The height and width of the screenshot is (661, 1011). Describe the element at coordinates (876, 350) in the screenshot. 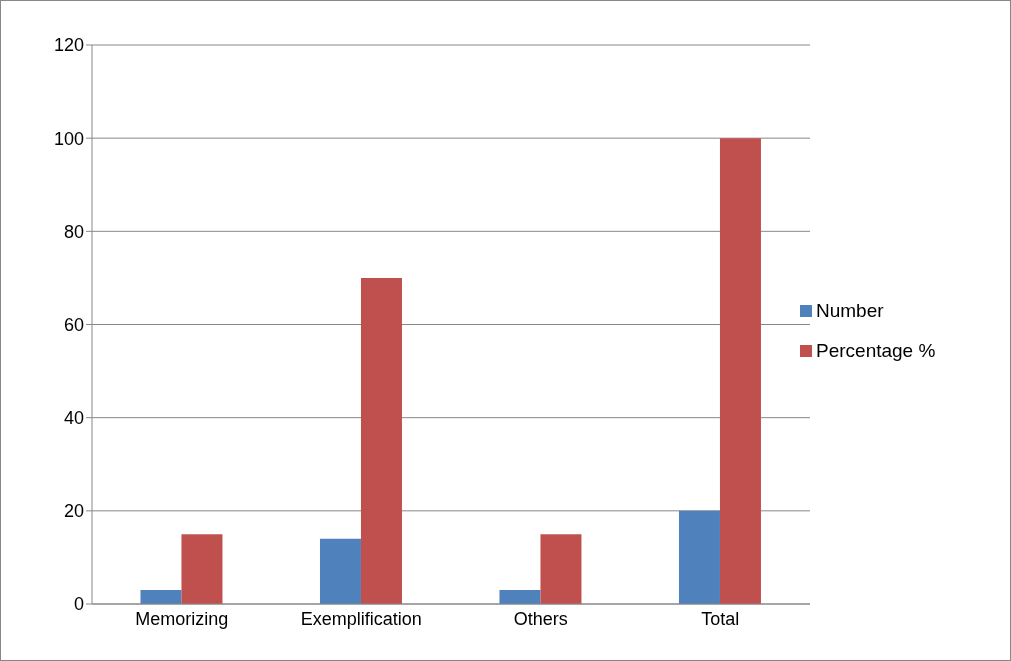

I see `legend-label: Percentage %` at that location.